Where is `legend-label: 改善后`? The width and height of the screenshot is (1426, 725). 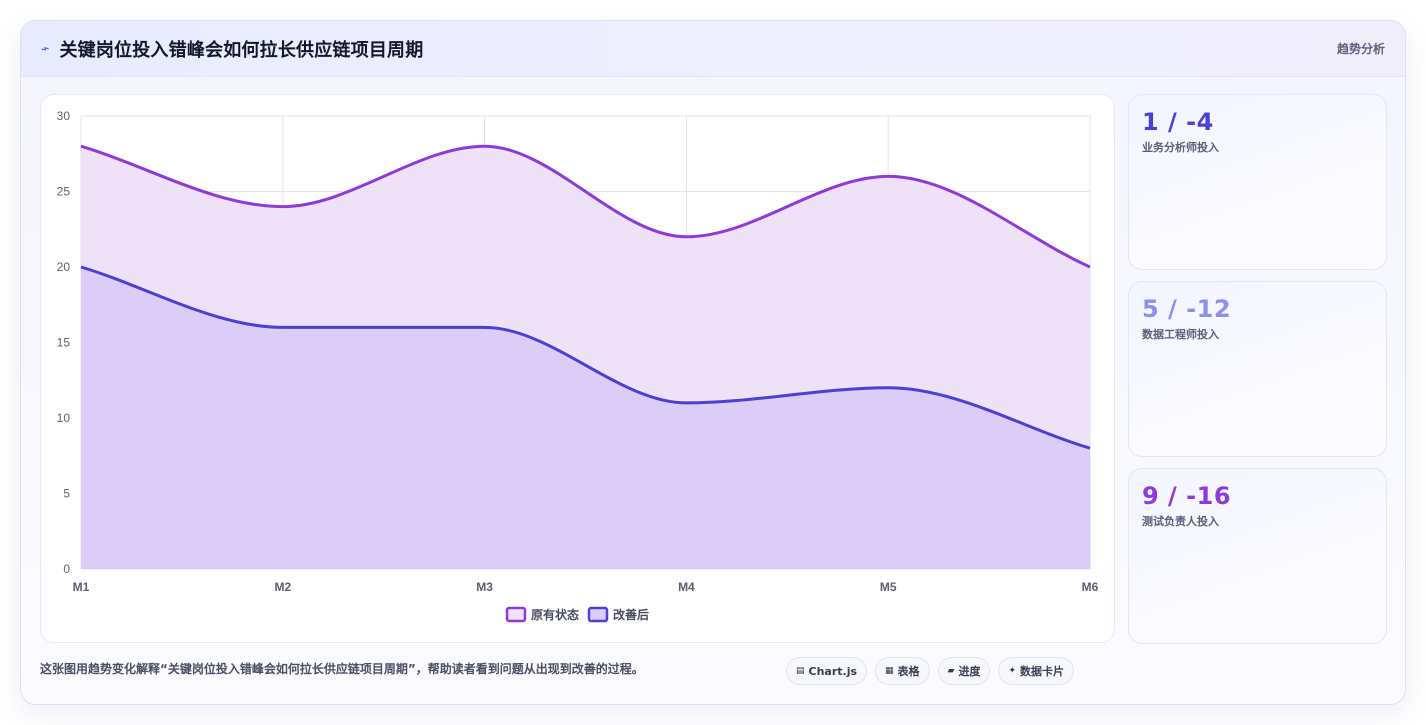 legend-label: 改善后 is located at coordinates (631, 614).